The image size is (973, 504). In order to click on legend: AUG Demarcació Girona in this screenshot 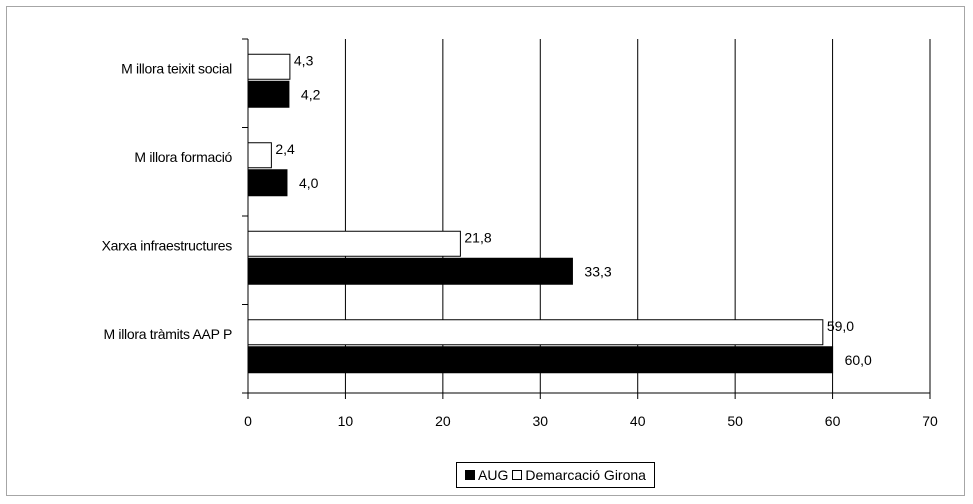, I will do `click(555, 475)`.